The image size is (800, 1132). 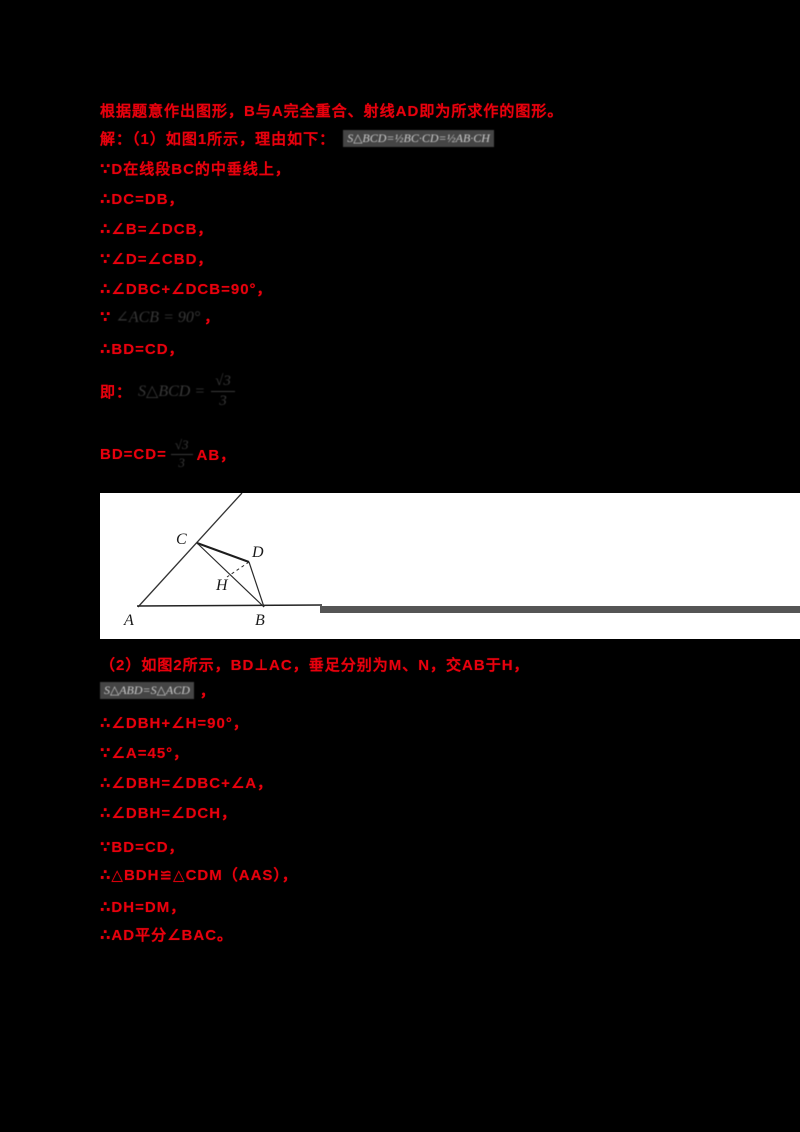 What do you see at coordinates (315, 665) in the screenshot?
I see `solution-line: （2）如图2所示，BD⊥AC，垂足分别为M、N，交AB于H，` at bounding box center [315, 665].